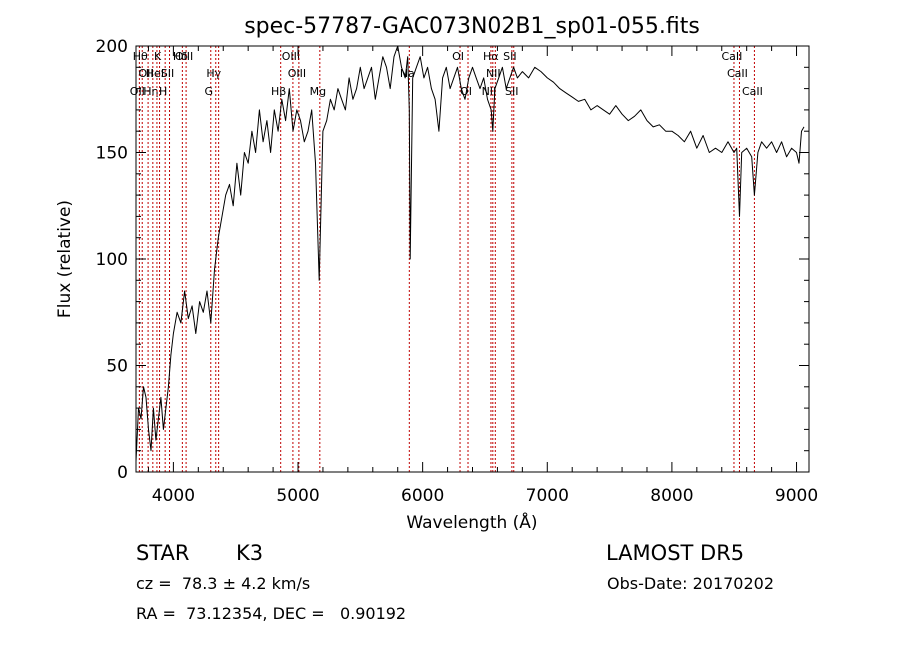 The image size is (900, 649). What do you see at coordinates (278, 91) in the screenshot?
I see `line-marker-label: Hβ` at bounding box center [278, 91].